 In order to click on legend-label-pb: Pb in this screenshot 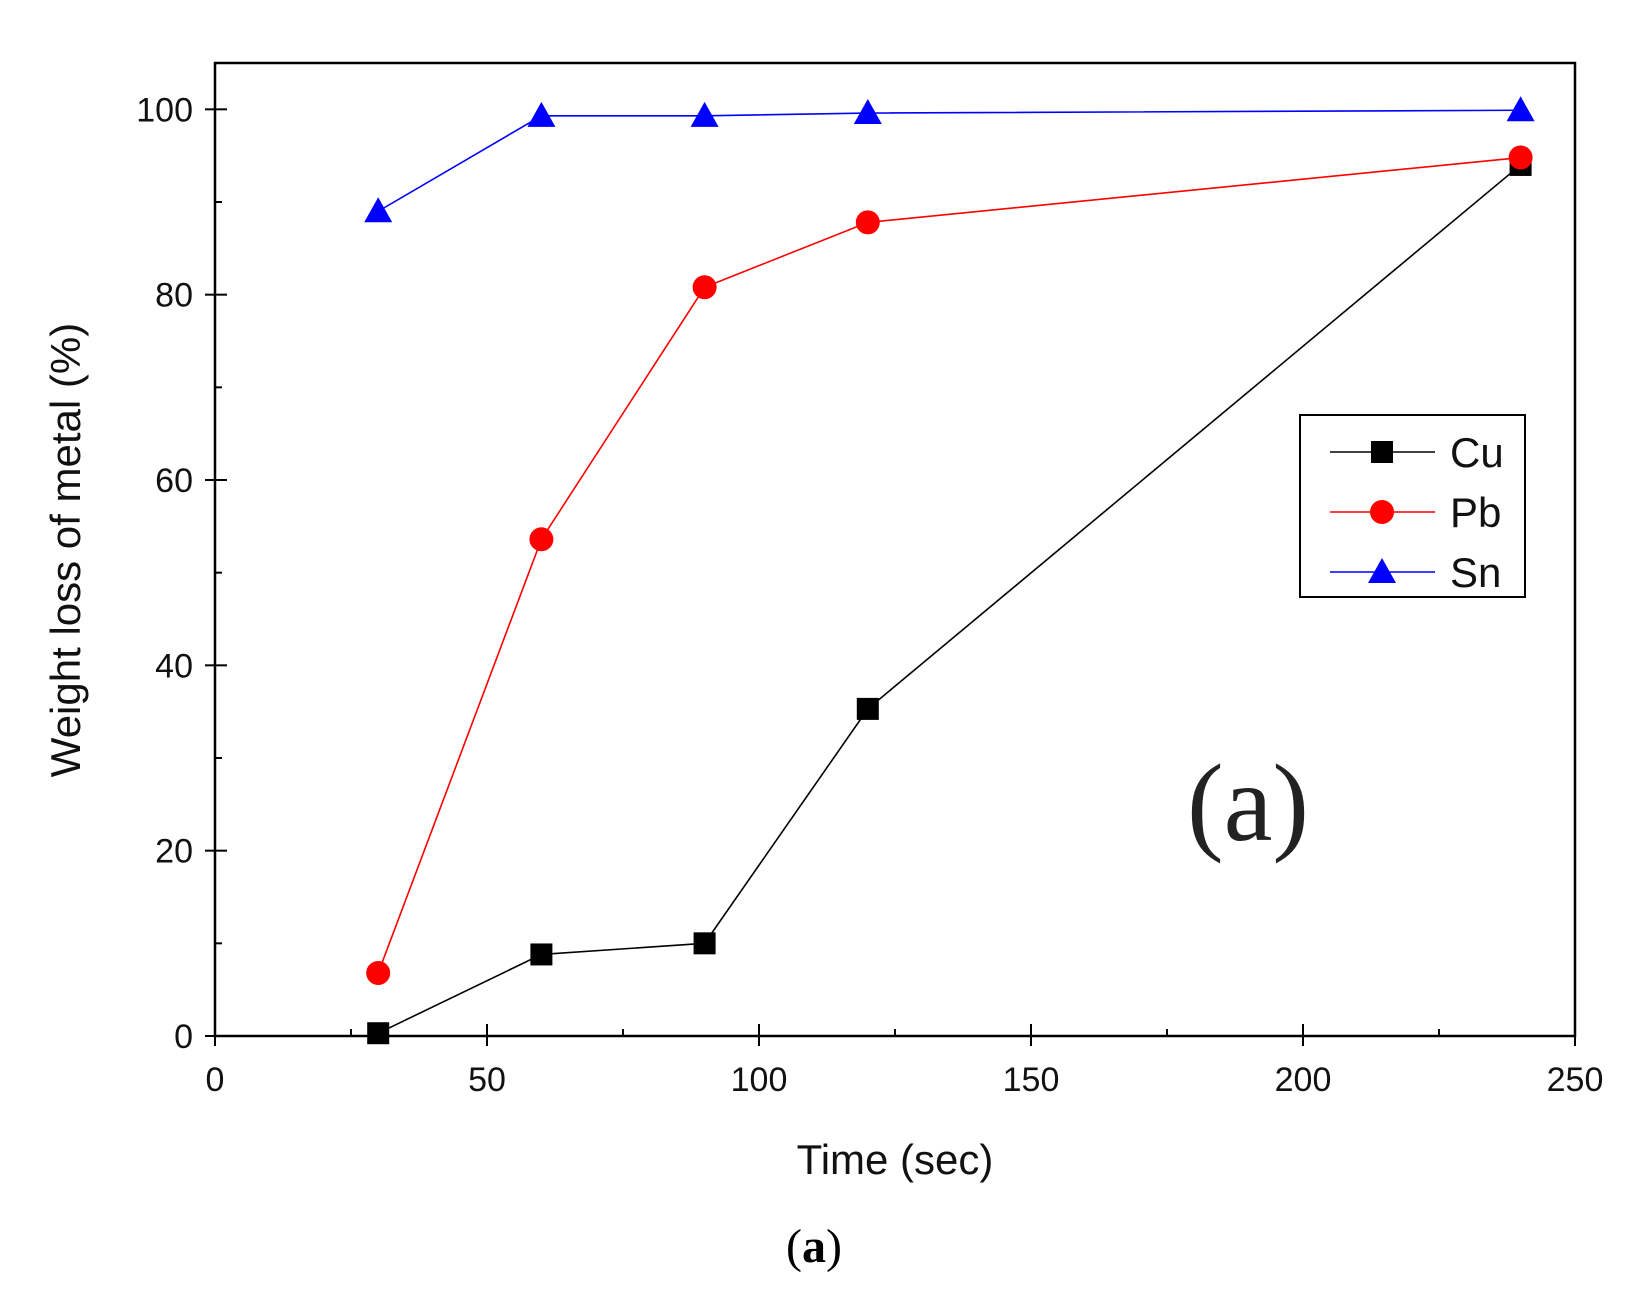, I will do `click(1475, 512)`.